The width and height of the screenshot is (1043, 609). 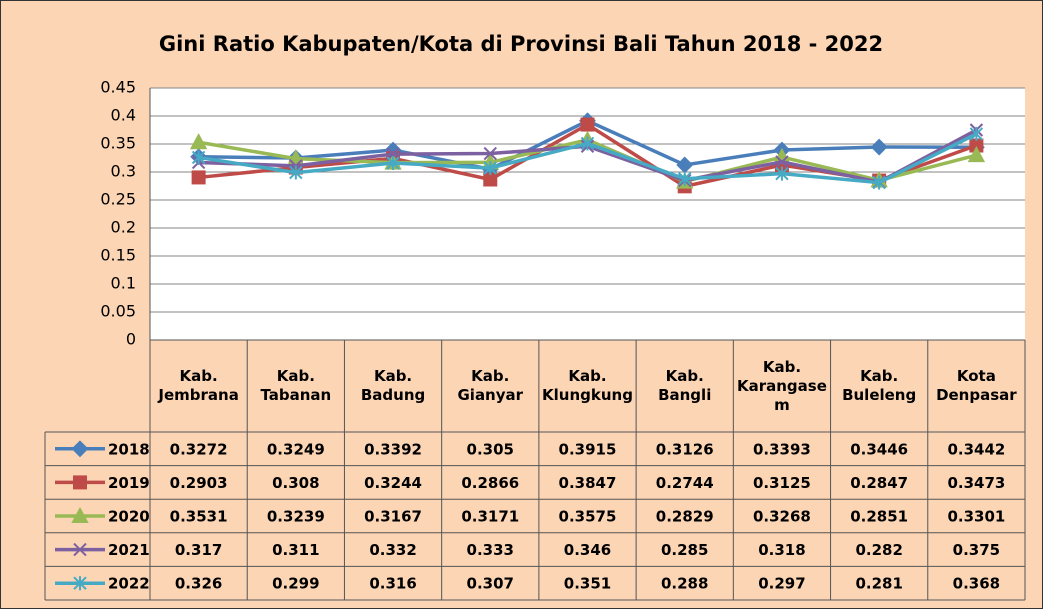 I want to click on y-tick-label: 0.35, so click(x=118, y=143).